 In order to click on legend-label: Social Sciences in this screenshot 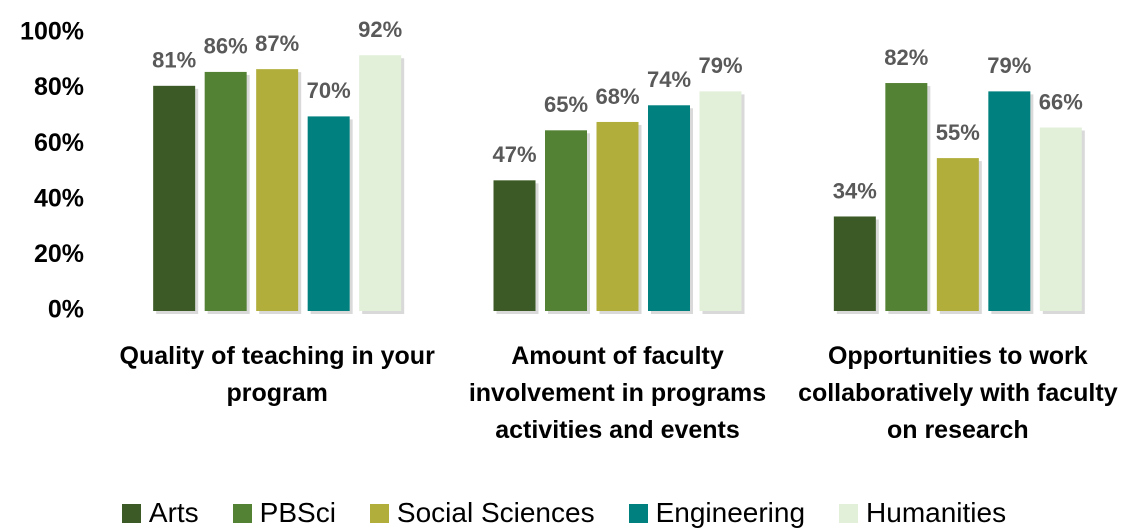, I will do `click(495, 512)`.